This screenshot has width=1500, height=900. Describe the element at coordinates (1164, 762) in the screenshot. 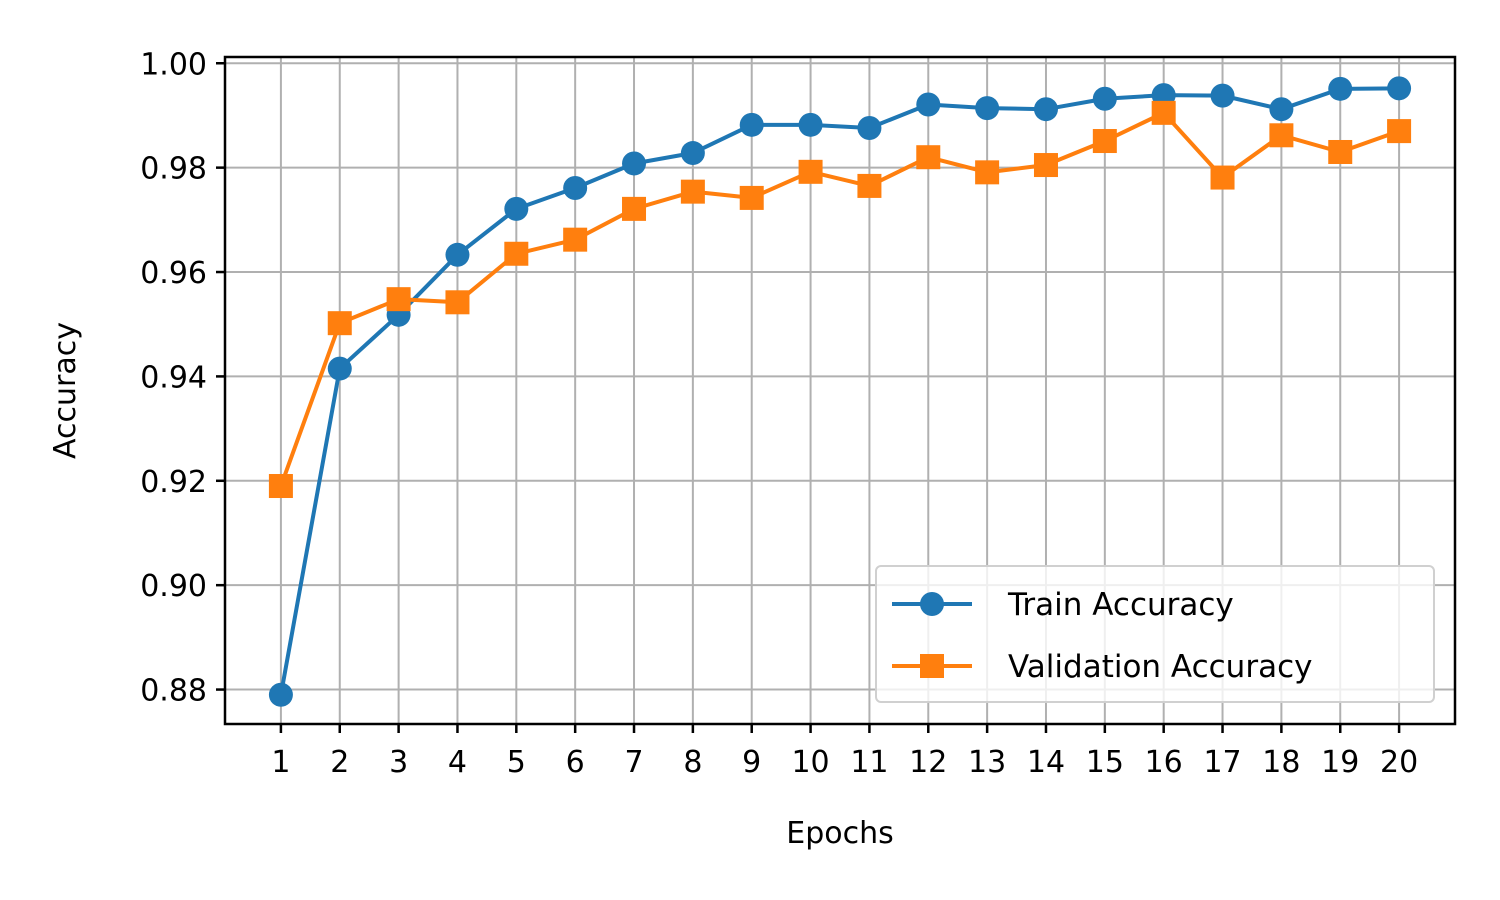

I see `x-tick-label: 16` at that location.